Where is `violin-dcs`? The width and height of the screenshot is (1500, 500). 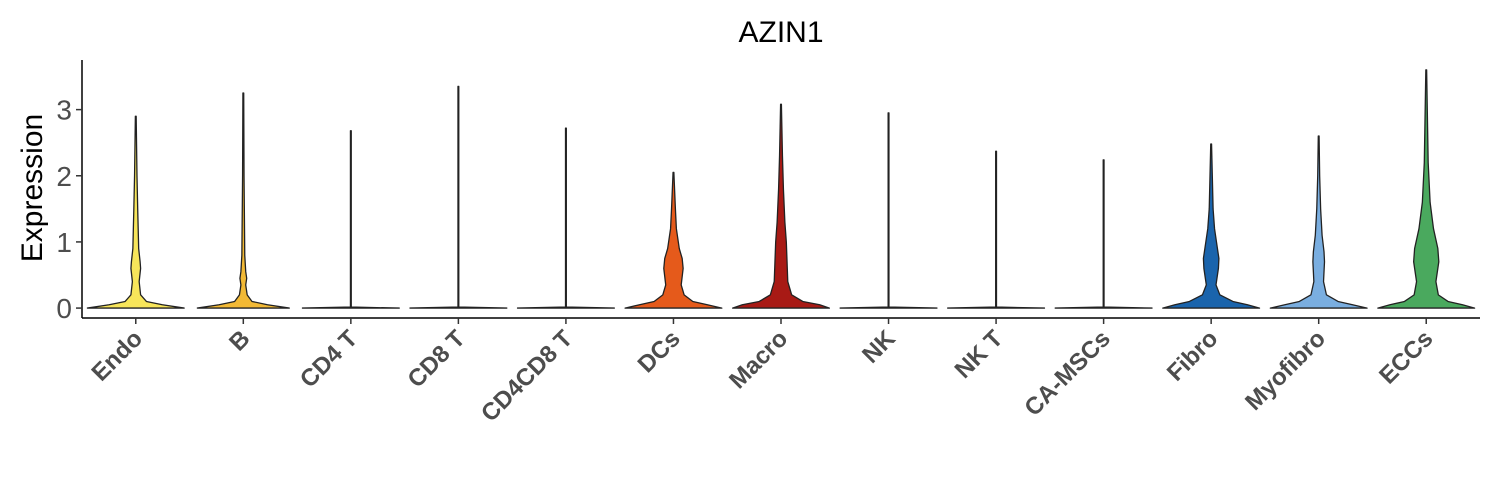 violin-dcs is located at coordinates (673, 240).